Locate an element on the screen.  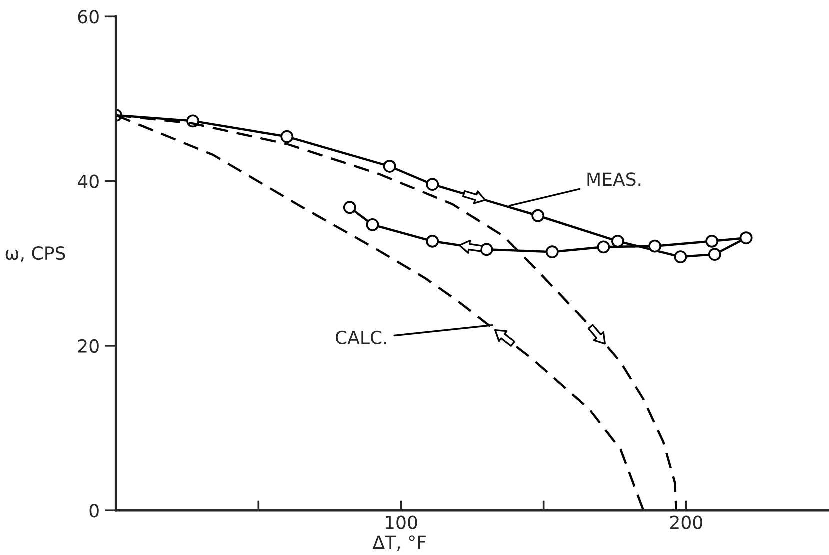
annotation: MEAS. is located at coordinates (614, 179).